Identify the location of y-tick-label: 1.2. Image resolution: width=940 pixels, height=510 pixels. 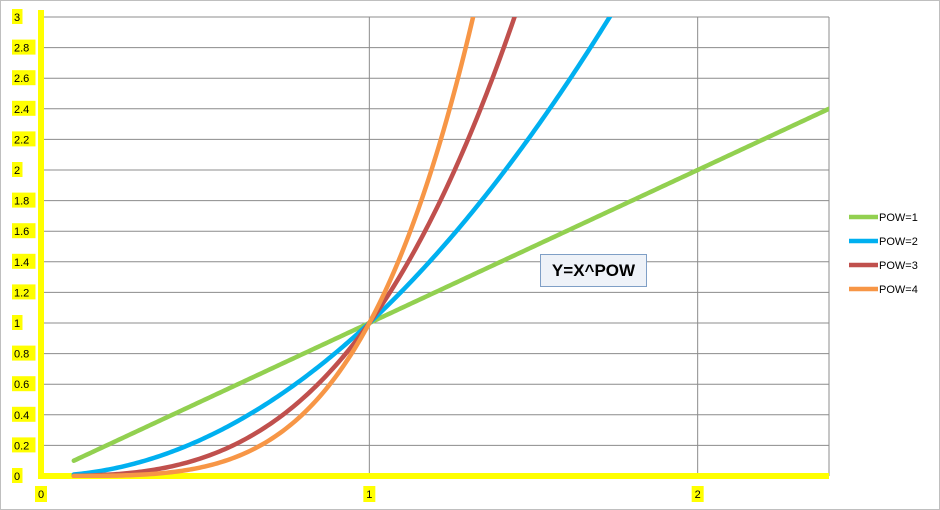
(21, 293).